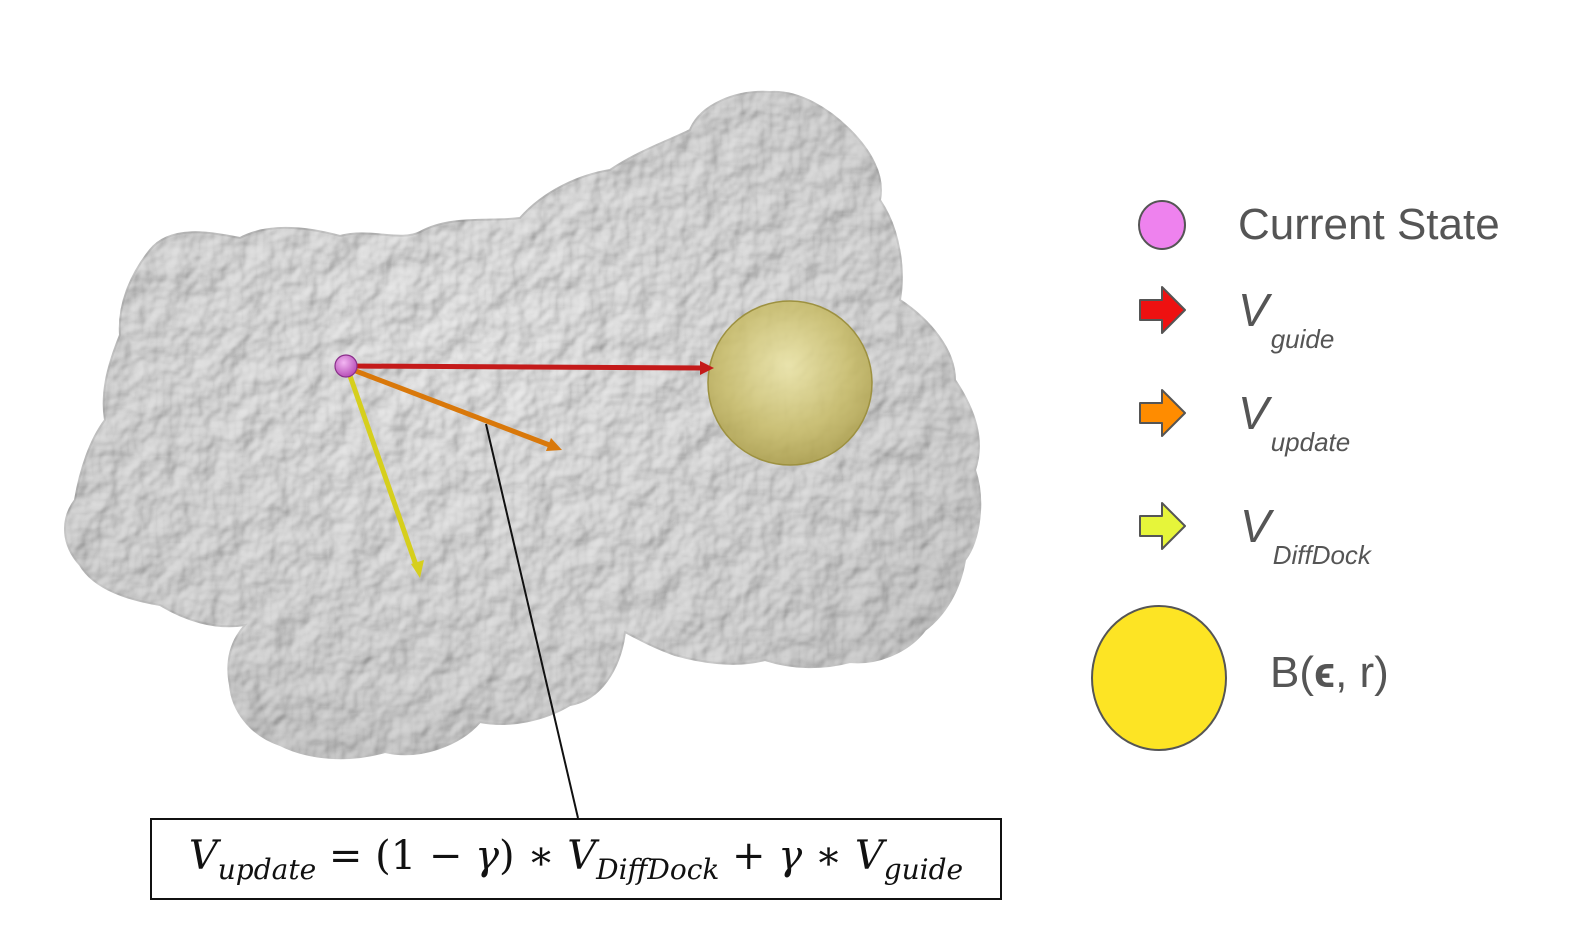  What do you see at coordinates (1162, 310) in the screenshot?
I see `legend-v-guide-icon` at bounding box center [1162, 310].